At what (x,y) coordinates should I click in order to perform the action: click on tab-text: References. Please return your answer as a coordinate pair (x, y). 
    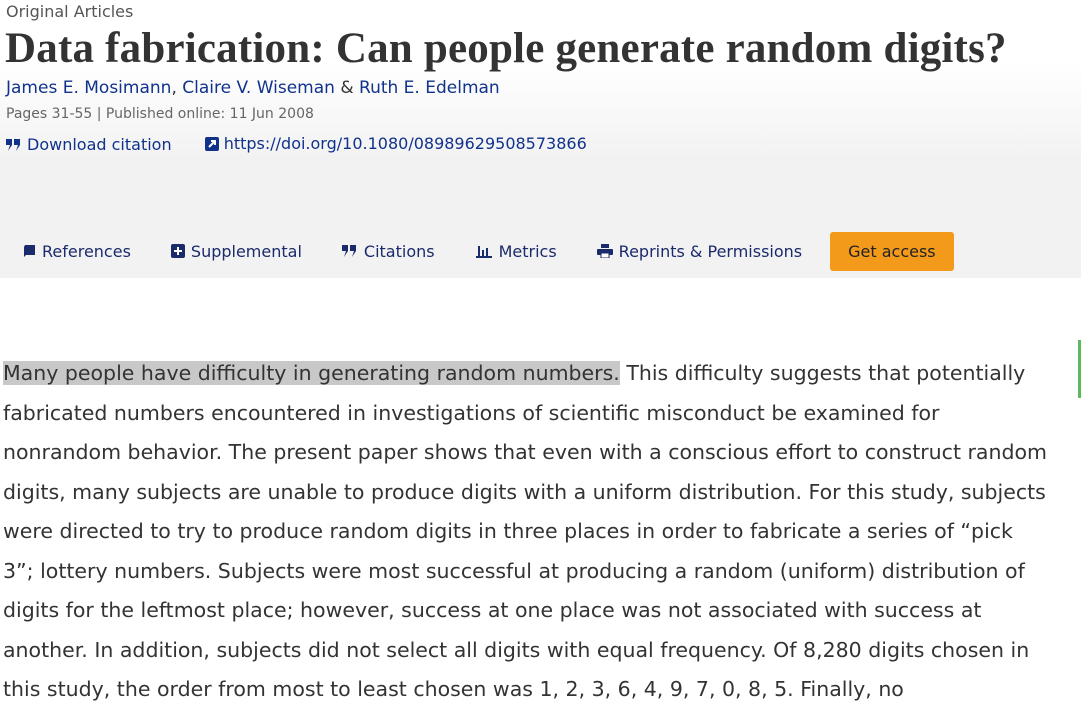
    Looking at the image, I should click on (86, 251).